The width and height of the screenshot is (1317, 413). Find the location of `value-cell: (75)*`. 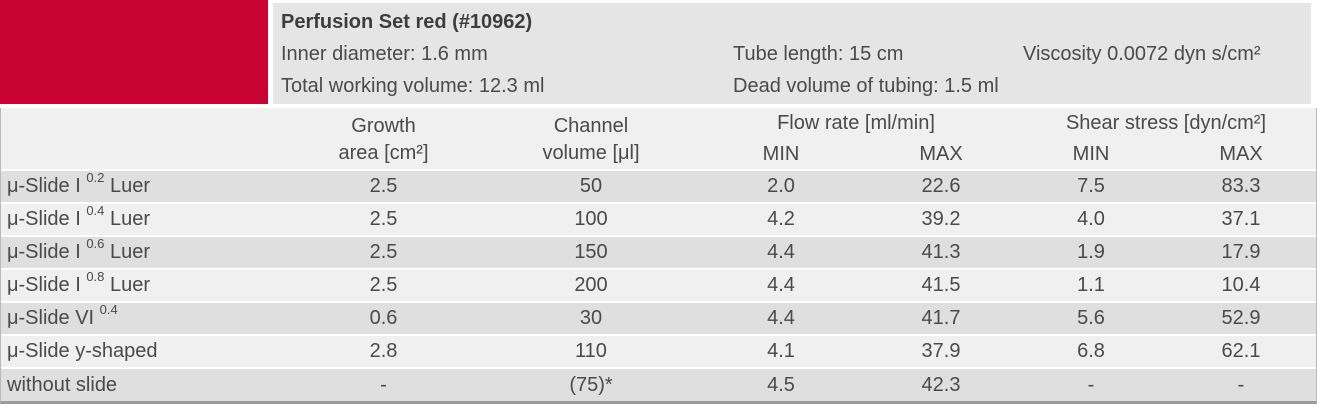

value-cell: (75)* is located at coordinates (591, 384).